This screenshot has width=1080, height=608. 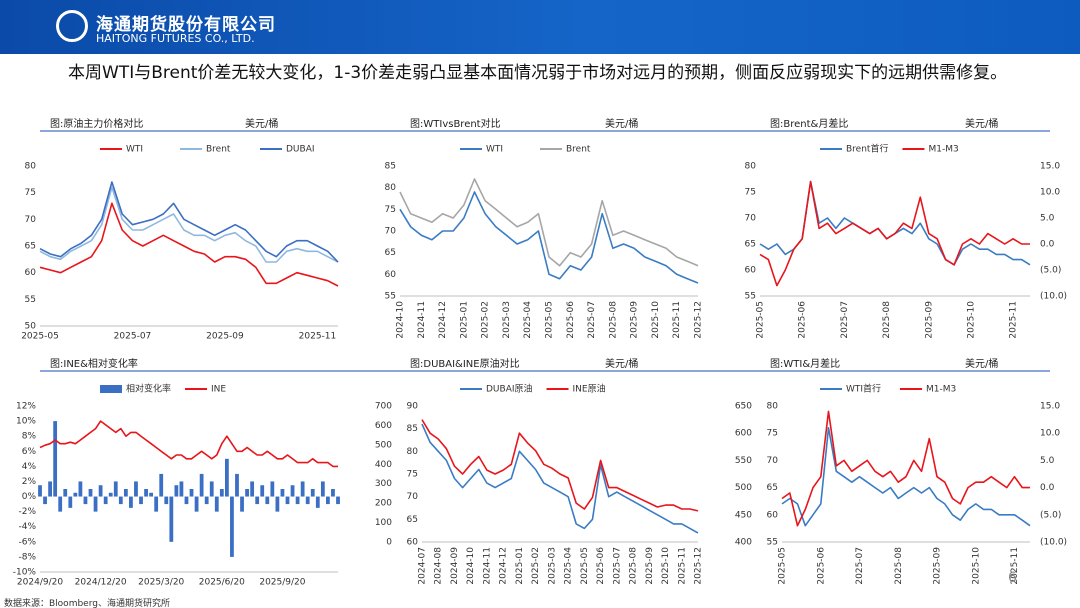 I want to click on y-tick-label: 60, so click(x=751, y=271).